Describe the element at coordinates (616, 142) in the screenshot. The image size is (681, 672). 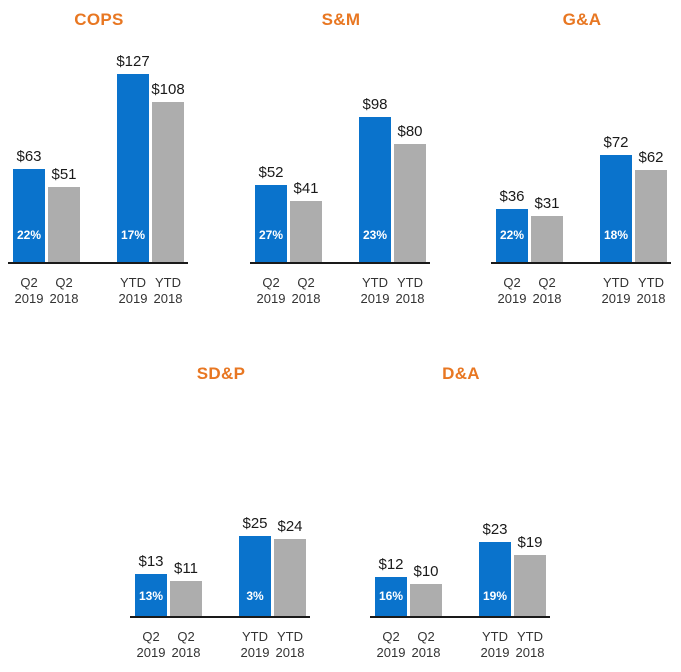
I see `bar-value-label: $72` at that location.